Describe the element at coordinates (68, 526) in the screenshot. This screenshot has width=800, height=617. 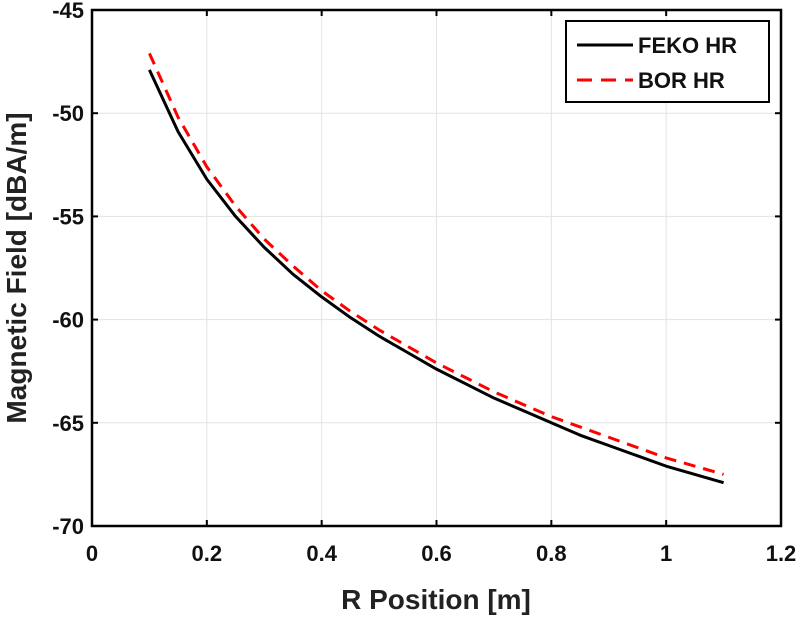
I see `y-tick-label: -70` at that location.